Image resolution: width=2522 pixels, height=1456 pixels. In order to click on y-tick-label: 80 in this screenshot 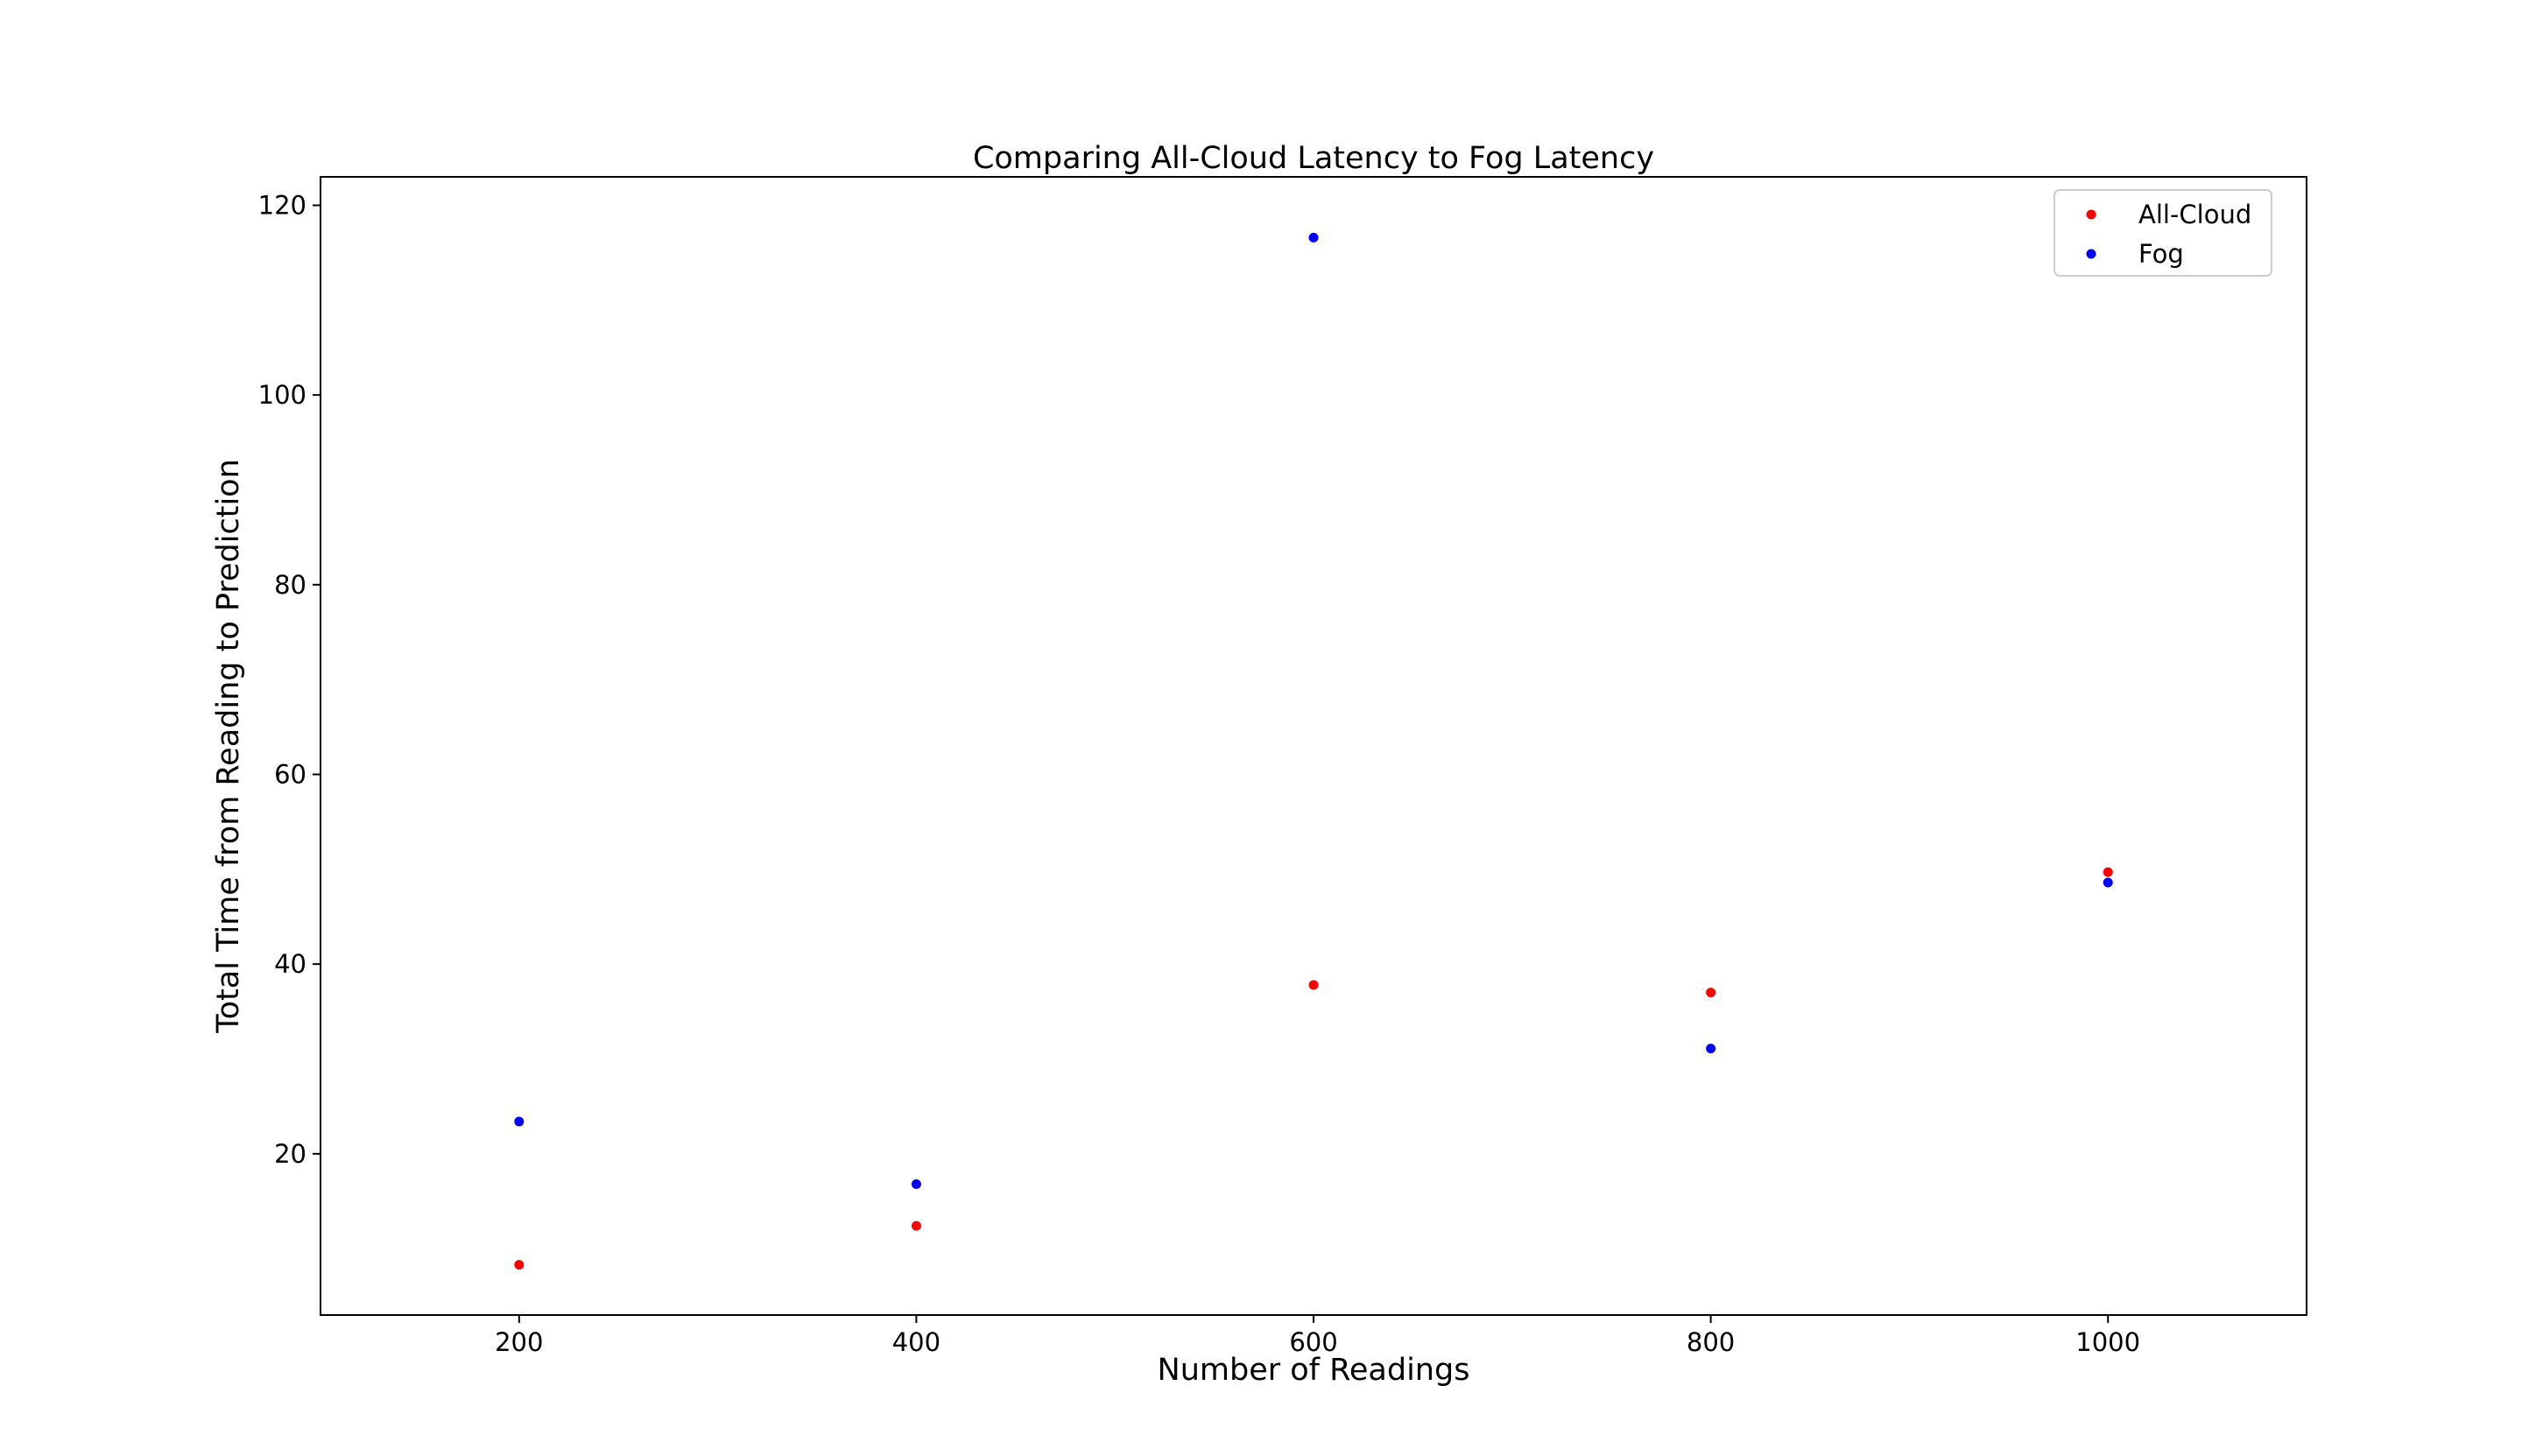, I will do `click(290, 585)`.